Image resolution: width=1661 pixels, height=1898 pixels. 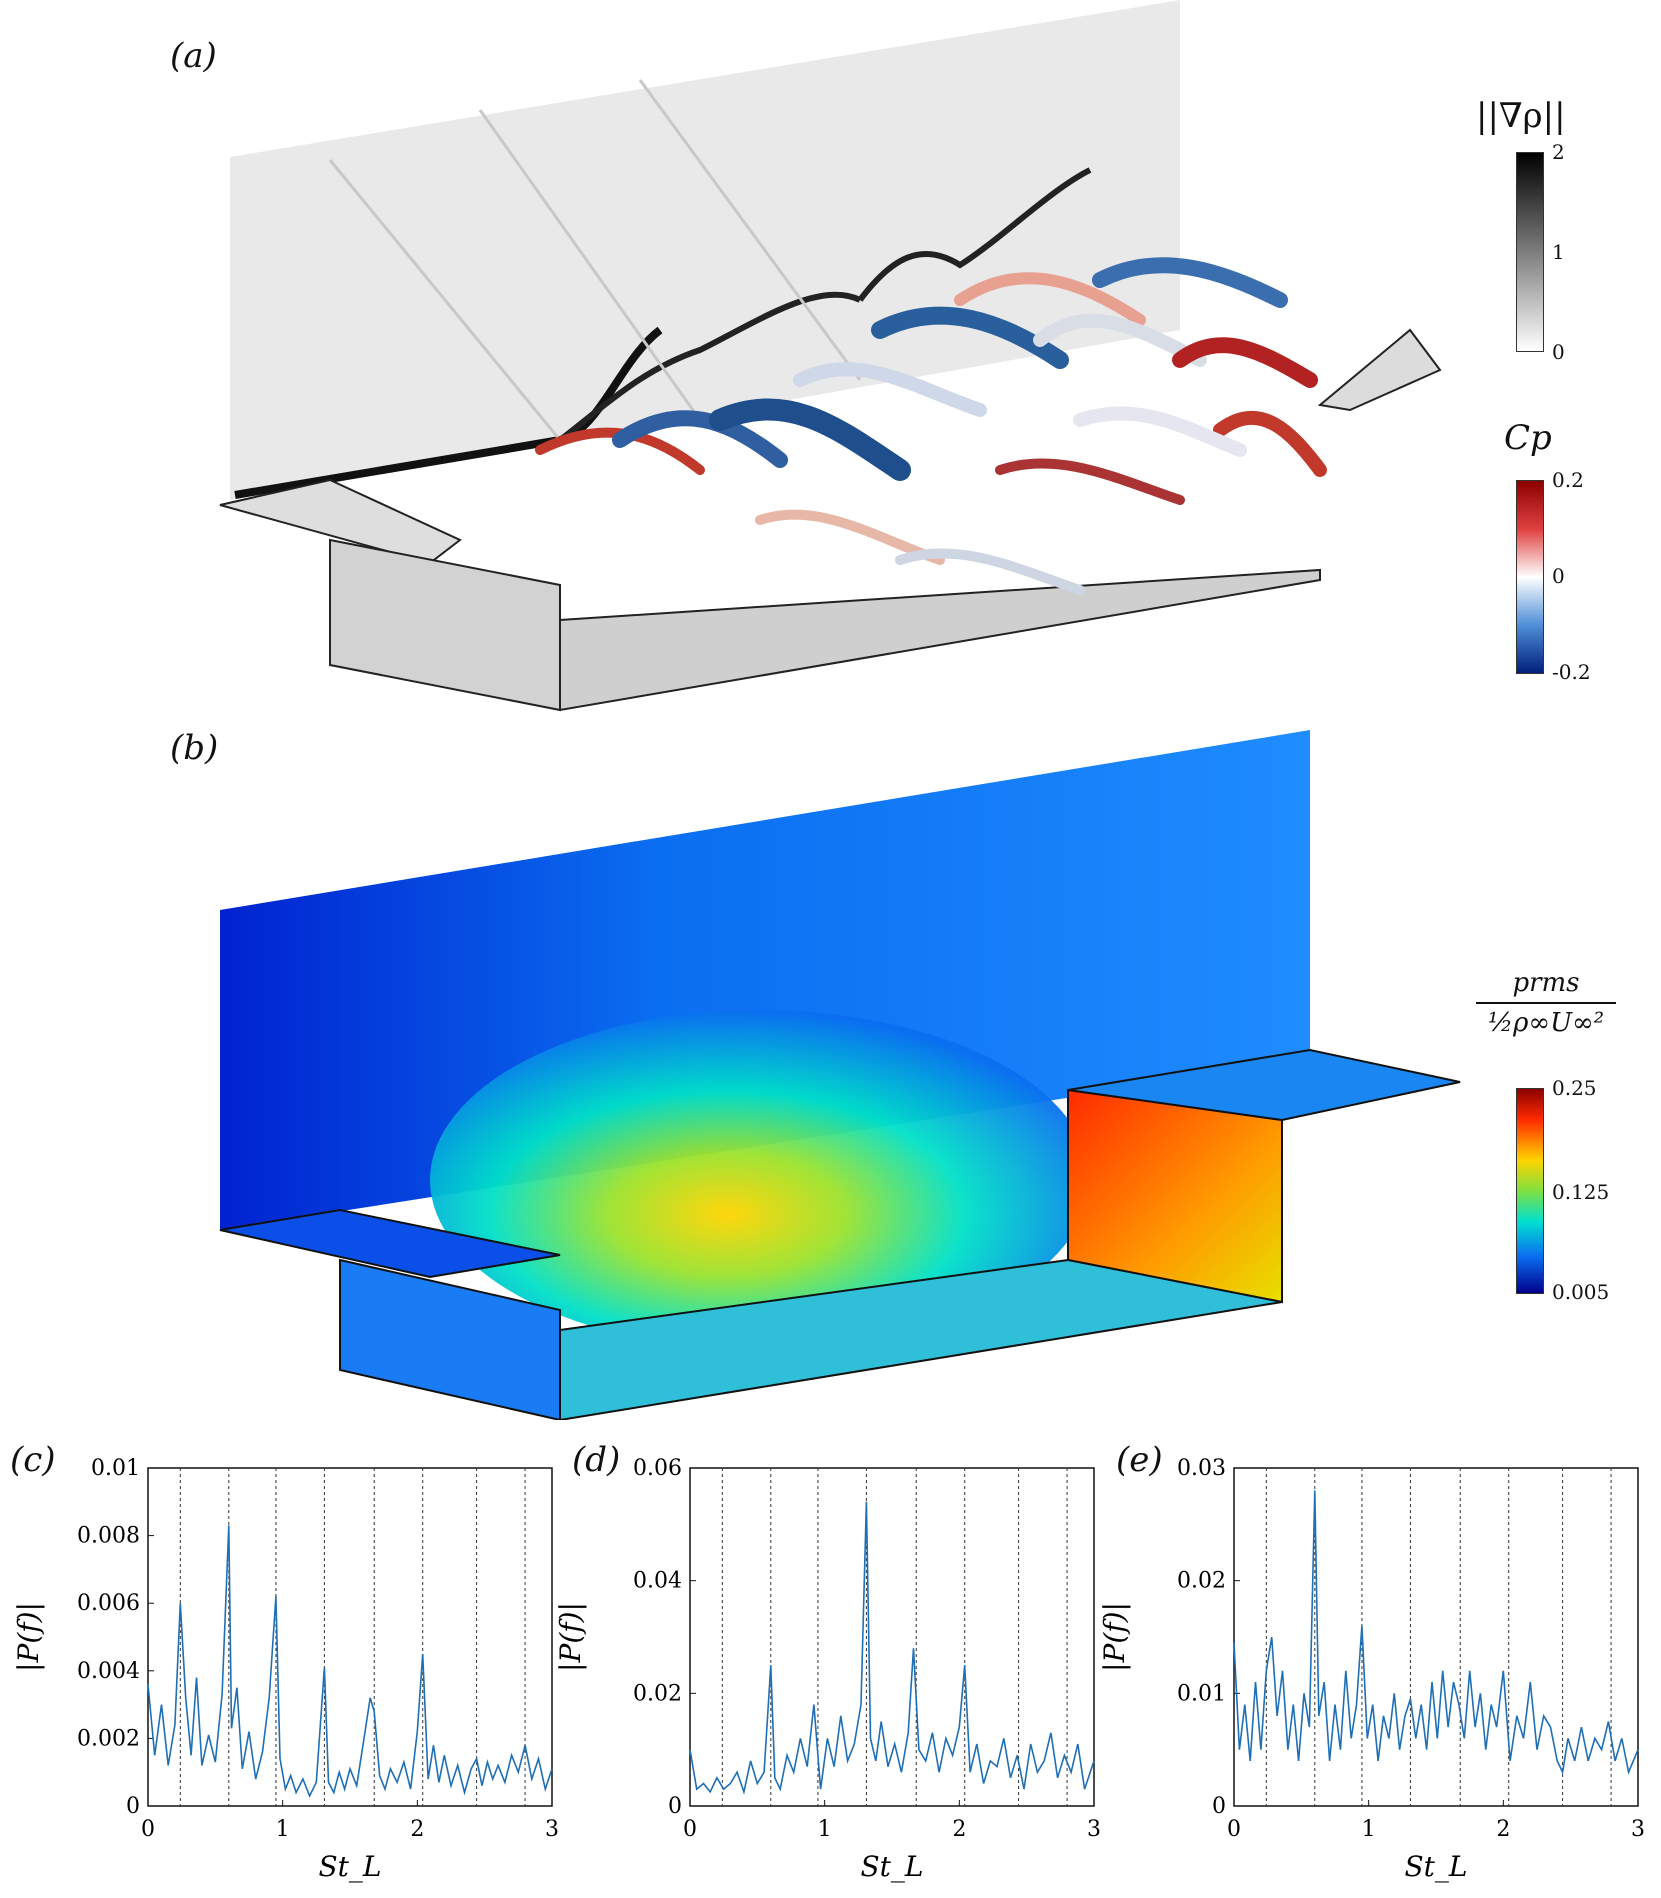 I want to click on y-tick-label-3: 0.06, so click(x=657, y=1469).